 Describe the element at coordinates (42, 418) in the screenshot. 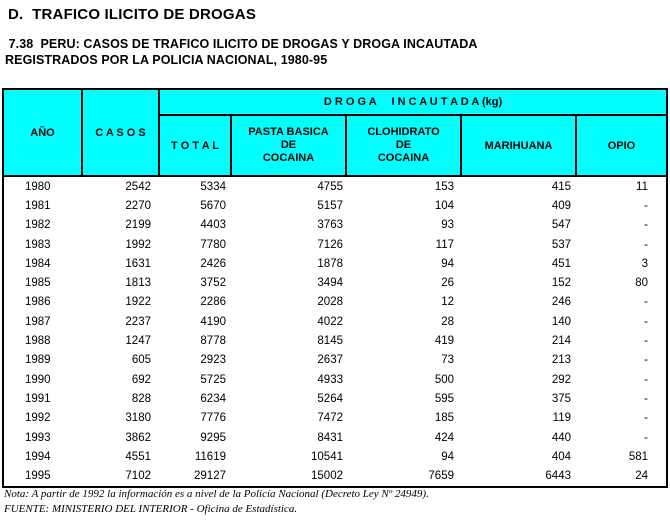

I see `year-cell: 1992` at that location.